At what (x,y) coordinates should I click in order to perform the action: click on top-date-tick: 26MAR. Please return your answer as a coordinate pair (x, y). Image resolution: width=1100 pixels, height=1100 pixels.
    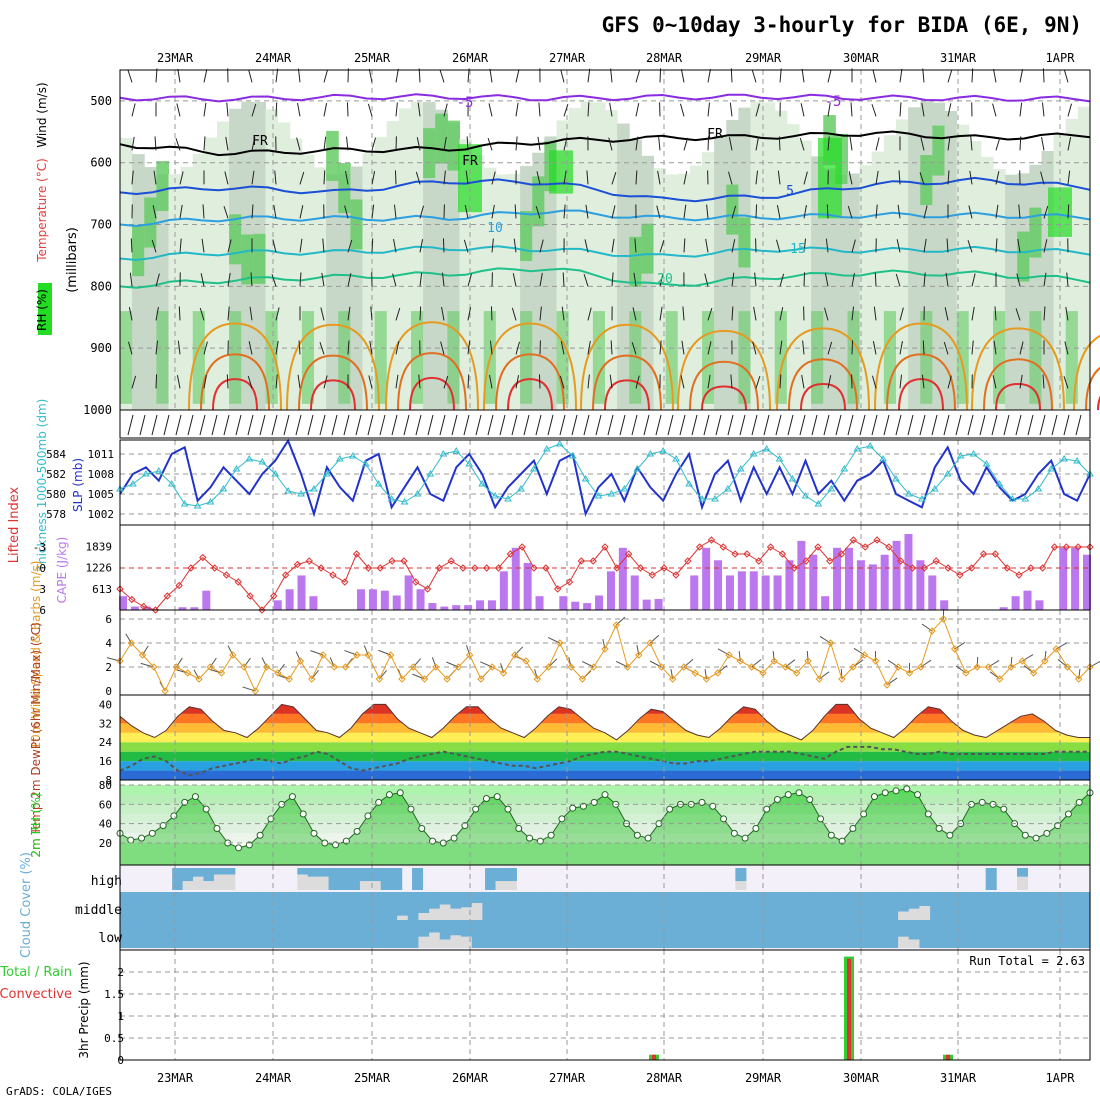
    Looking at the image, I should click on (470, 58).